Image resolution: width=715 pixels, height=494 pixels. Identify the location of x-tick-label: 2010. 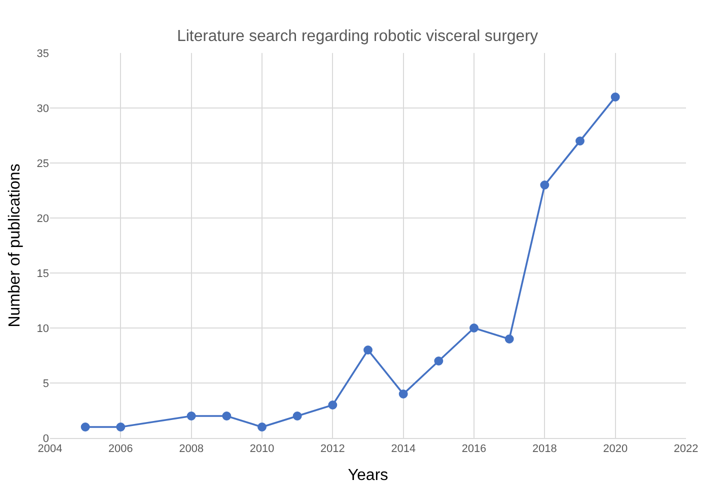
(262, 449).